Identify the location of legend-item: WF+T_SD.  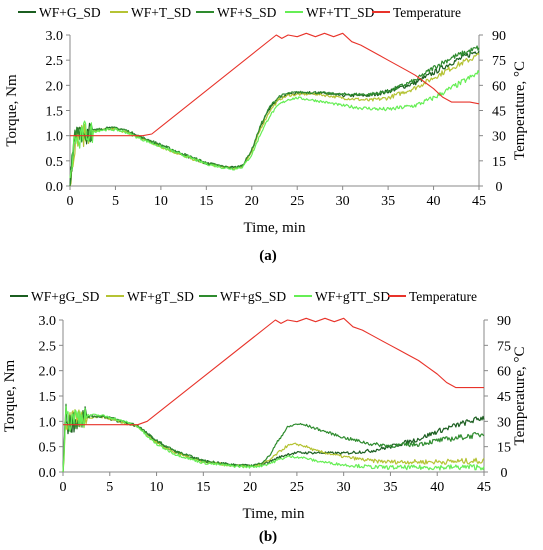
(150, 12).